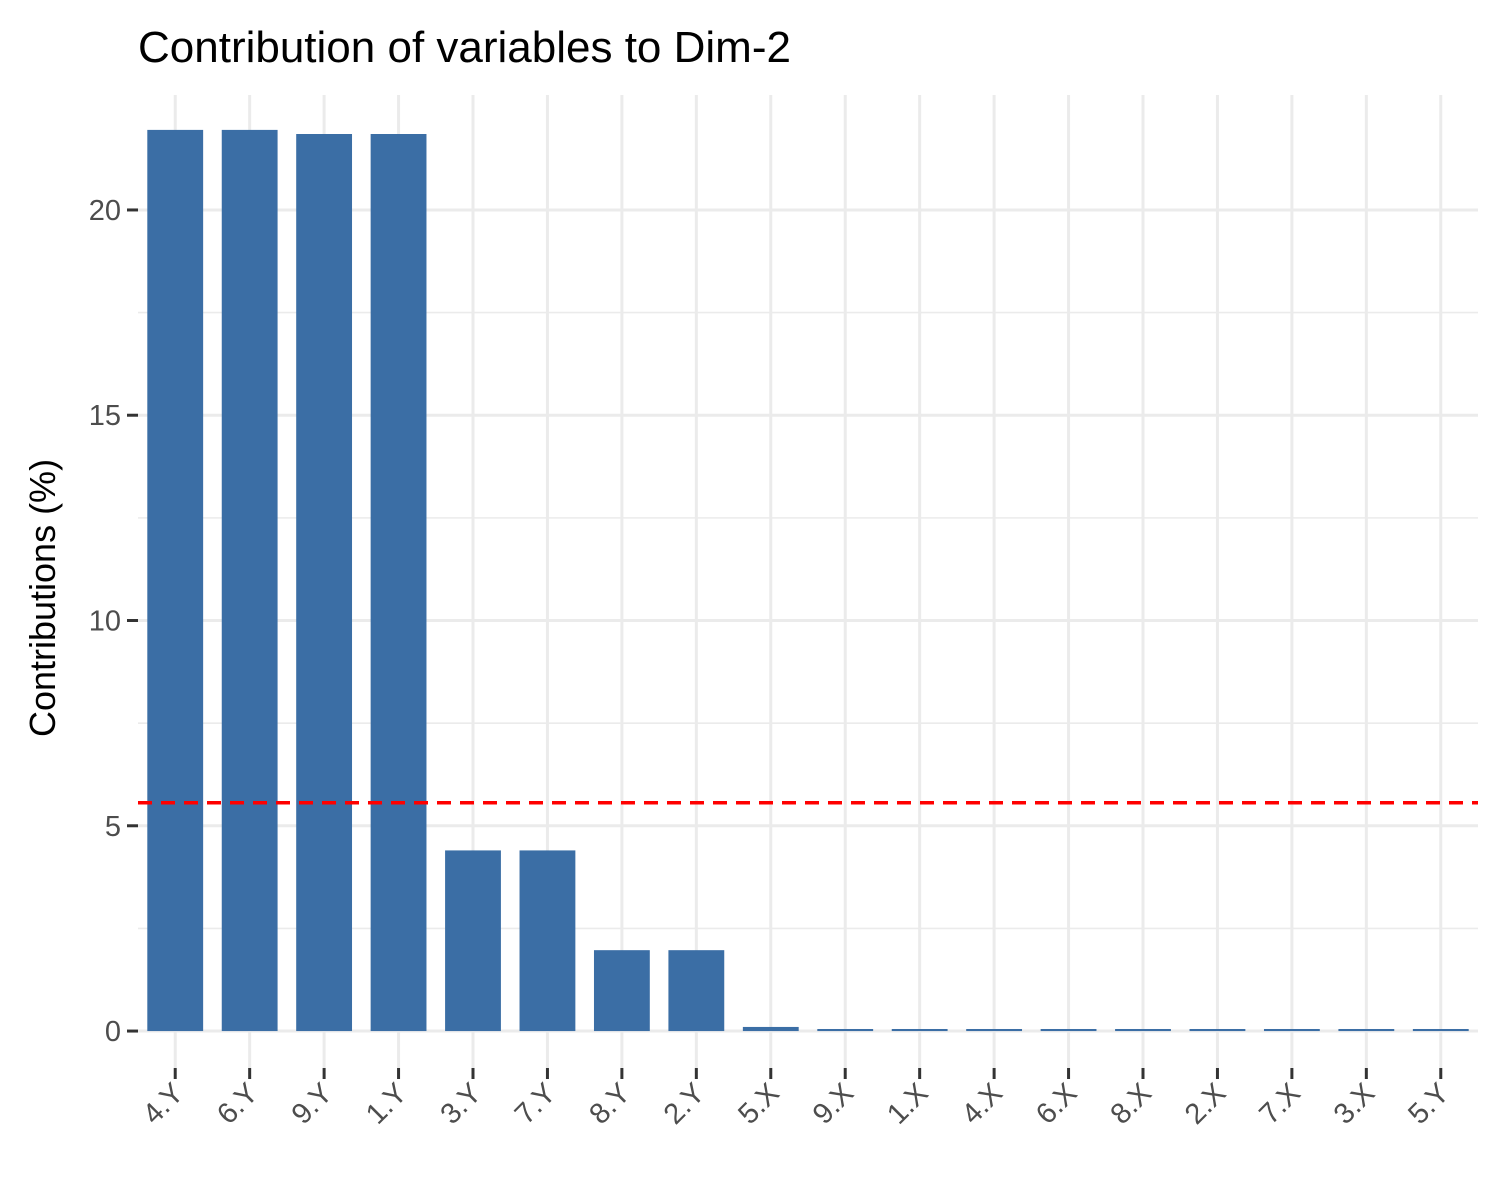 The image size is (1500, 1200). I want to click on bar-3.Y, so click(473, 941).